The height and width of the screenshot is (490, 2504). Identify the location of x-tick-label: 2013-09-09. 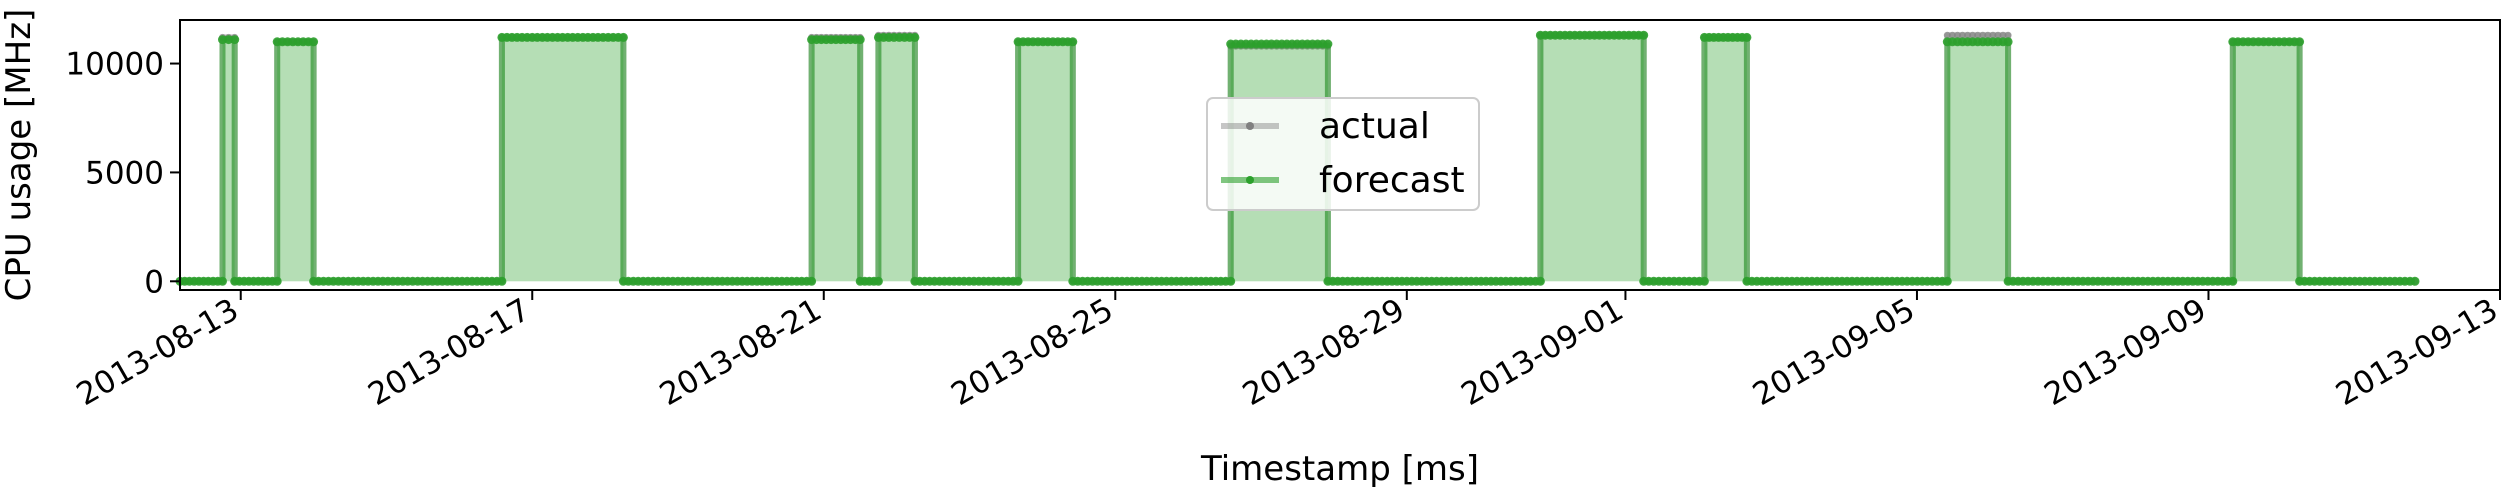
(2125, 352).